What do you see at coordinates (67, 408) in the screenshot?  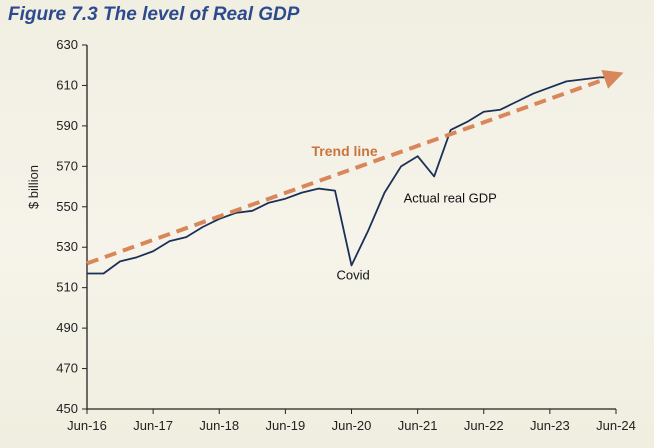 I see `y-tick-label: 450` at bounding box center [67, 408].